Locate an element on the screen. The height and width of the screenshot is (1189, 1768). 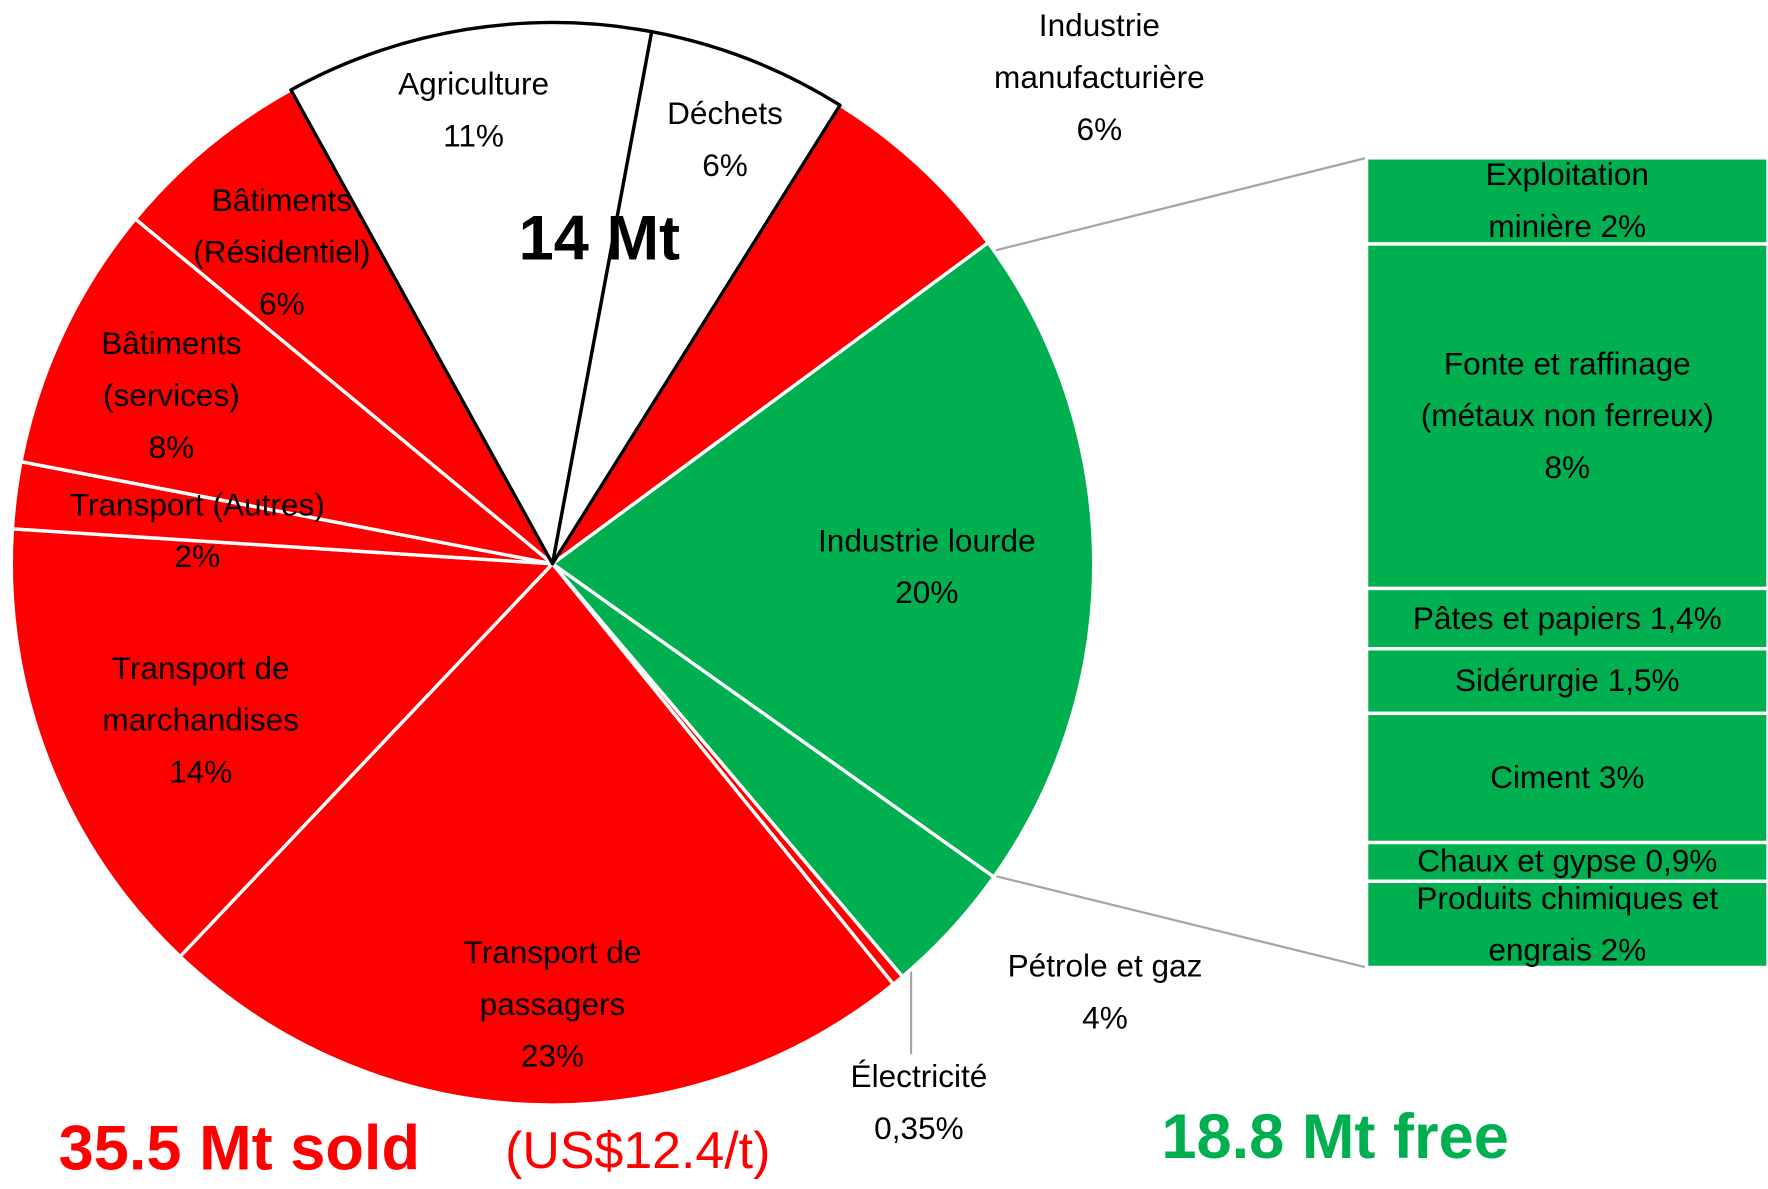
slice-category: Industrie lourde is located at coordinates (927, 541).